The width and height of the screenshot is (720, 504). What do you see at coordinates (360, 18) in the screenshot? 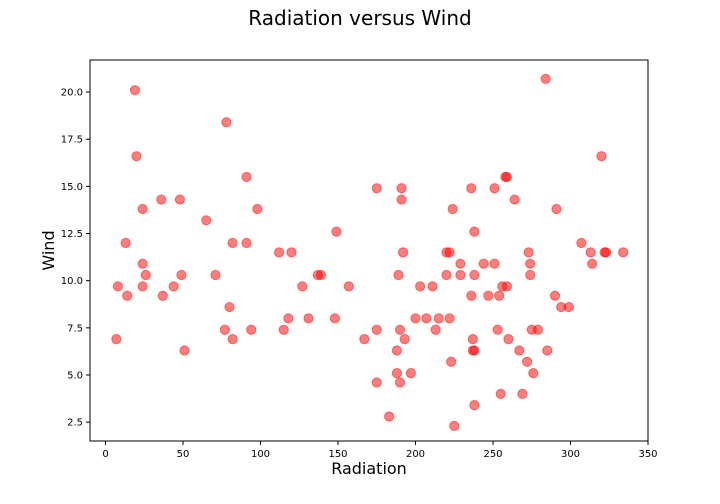
I see `chart-title: Radiation versus Wind` at bounding box center [360, 18].